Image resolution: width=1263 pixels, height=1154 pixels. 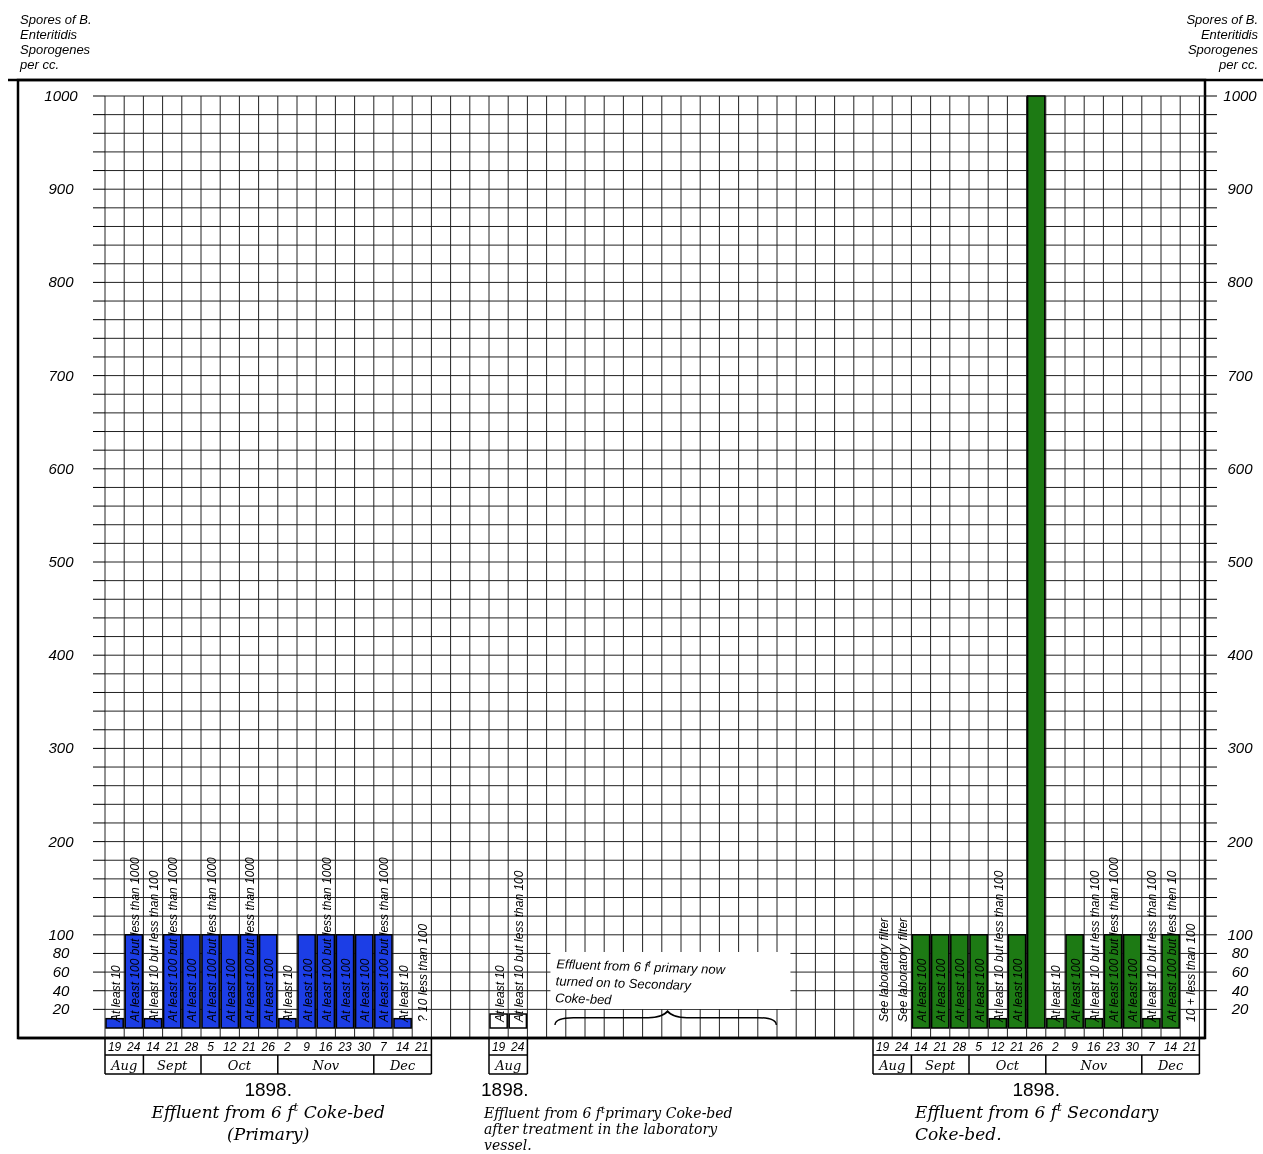 I want to click on y-tick-label: 200, so click(x=61, y=841).